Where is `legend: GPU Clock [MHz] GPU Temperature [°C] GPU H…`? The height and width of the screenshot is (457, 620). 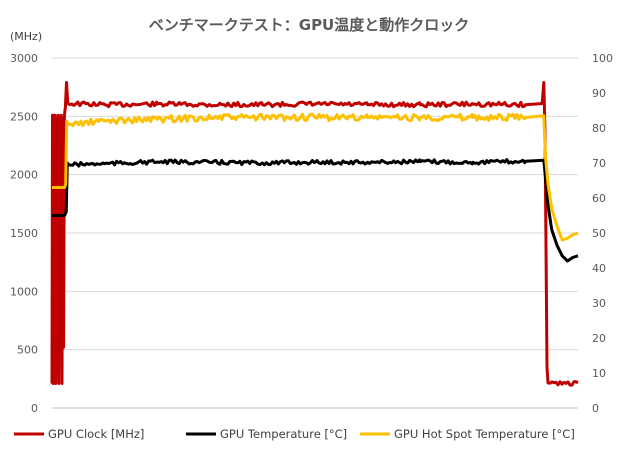 legend: GPU Clock [MHz] GPU Temperature [°C] GPU H… is located at coordinates (294, 434).